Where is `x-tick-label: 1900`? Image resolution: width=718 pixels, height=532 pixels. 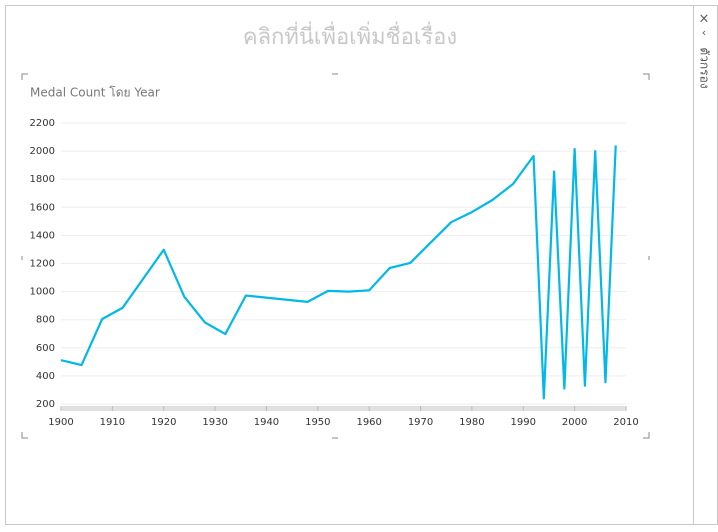 x-tick-label: 1900 is located at coordinates (60, 422).